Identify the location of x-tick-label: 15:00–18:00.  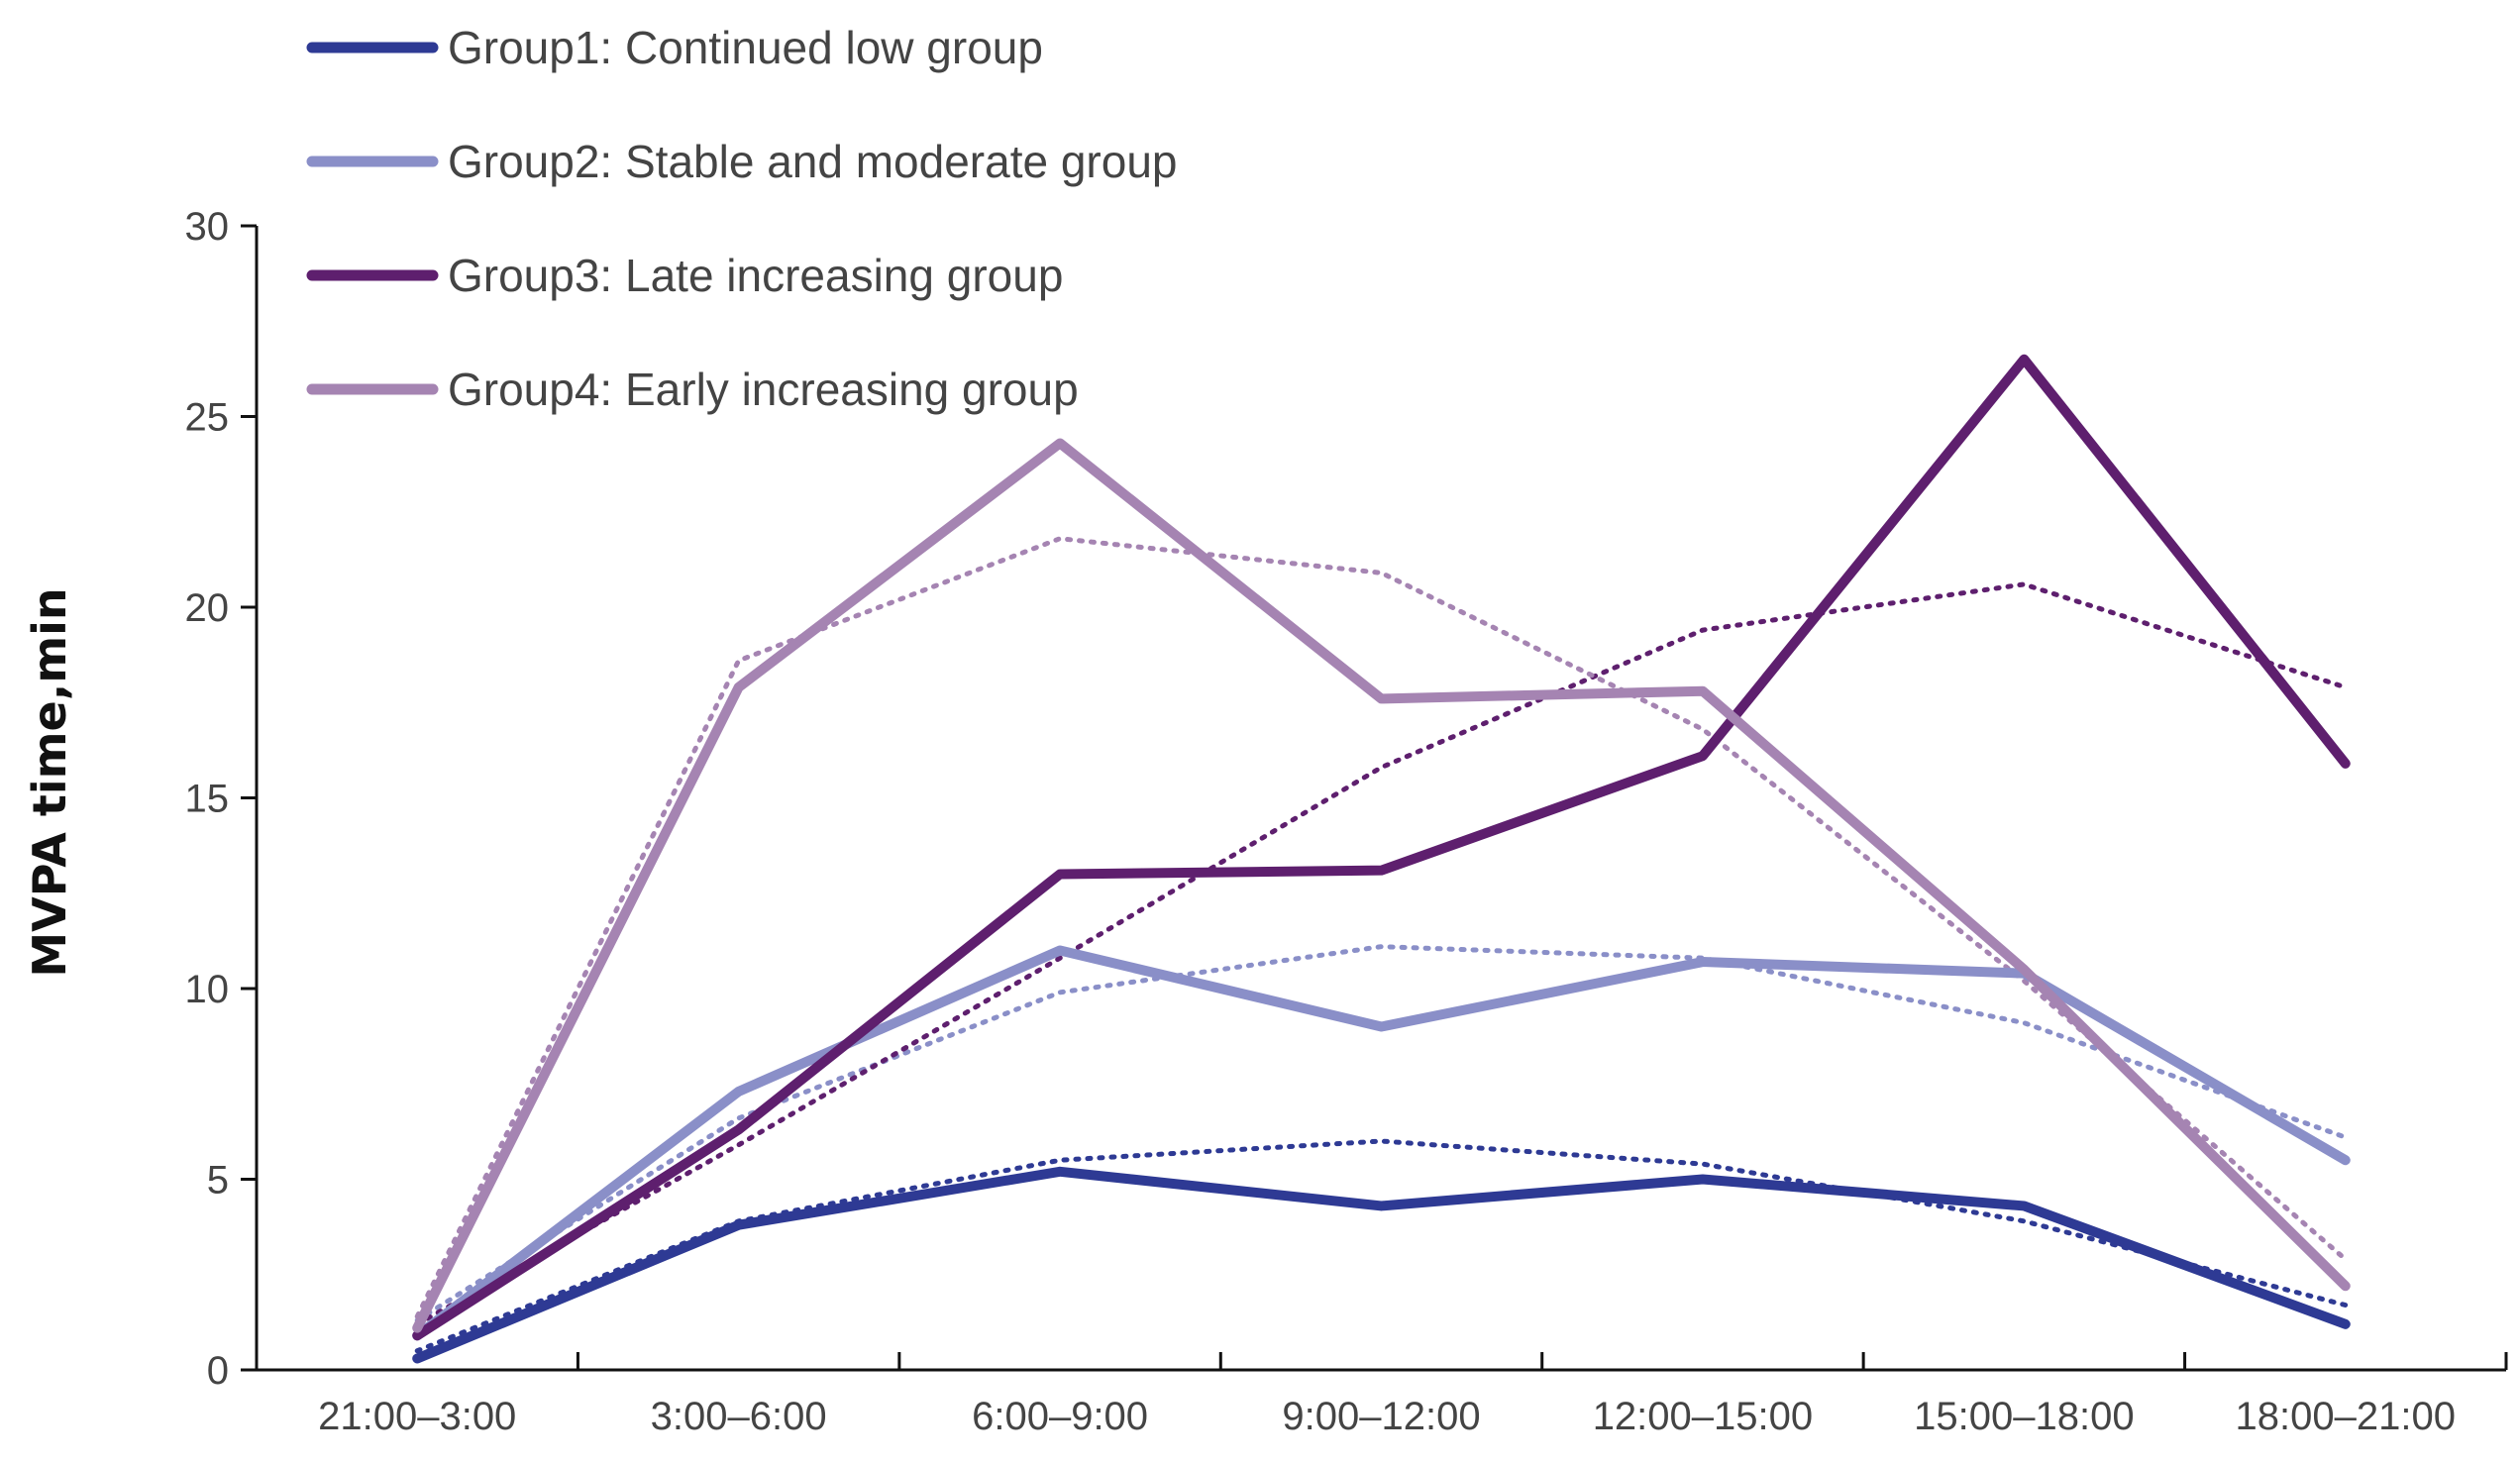
(2024, 1416).